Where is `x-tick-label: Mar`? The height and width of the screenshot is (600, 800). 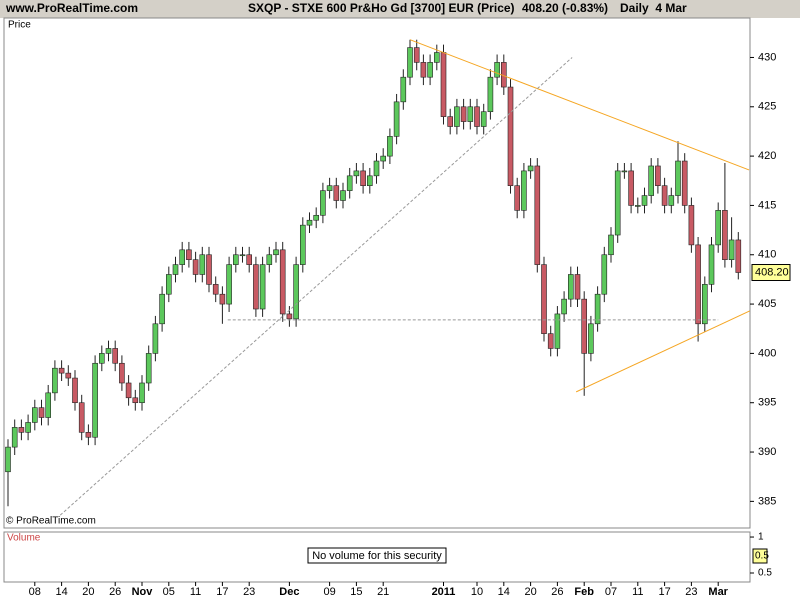 x-tick-label: Mar is located at coordinates (718, 592).